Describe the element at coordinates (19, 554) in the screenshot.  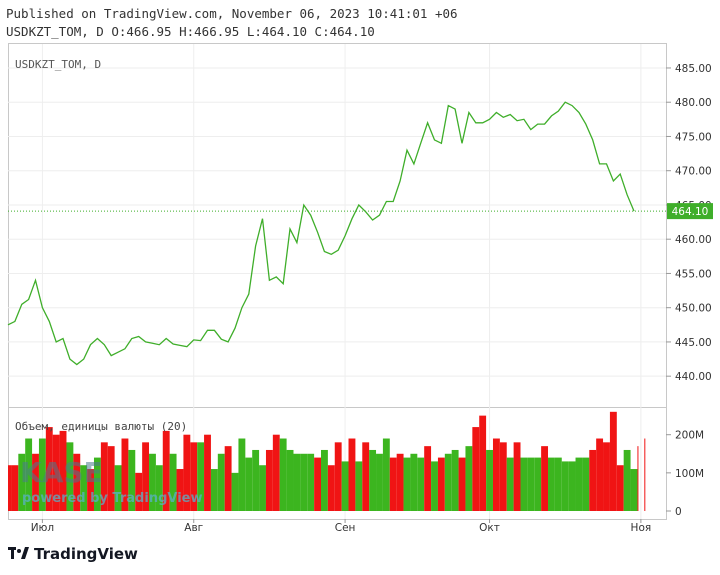
I see `tradingview-logo-icon` at that location.